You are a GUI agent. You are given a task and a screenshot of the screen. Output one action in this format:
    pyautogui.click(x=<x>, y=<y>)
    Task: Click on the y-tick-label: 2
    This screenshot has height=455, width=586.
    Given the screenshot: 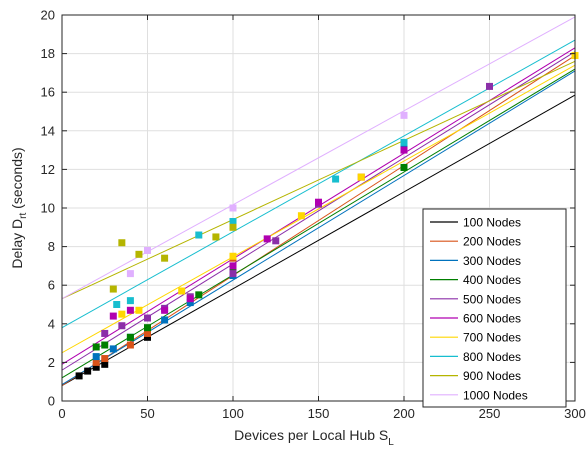 What is the action you would take?
    pyautogui.click(x=51, y=362)
    